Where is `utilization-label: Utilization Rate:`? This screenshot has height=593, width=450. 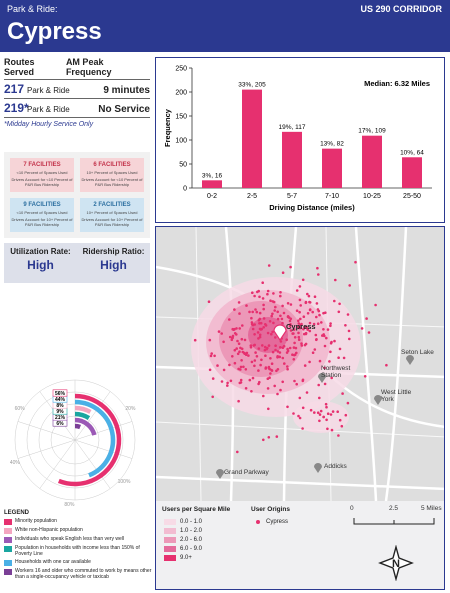 utilization-label: Utilization Rate: is located at coordinates (40, 251).